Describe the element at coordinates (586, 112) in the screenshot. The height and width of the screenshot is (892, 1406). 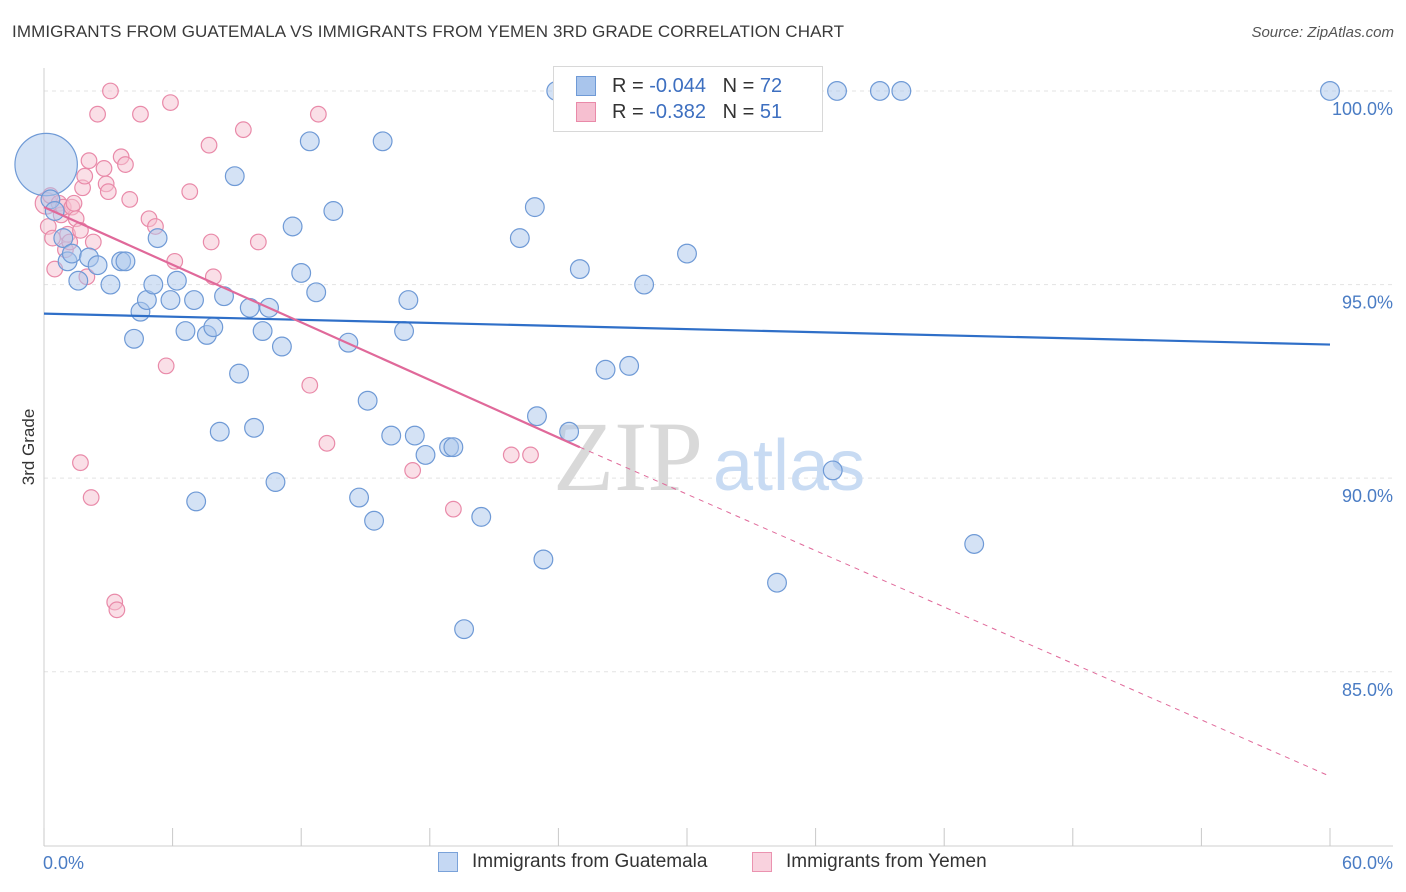
I see `legend-swatch-yemen` at that location.